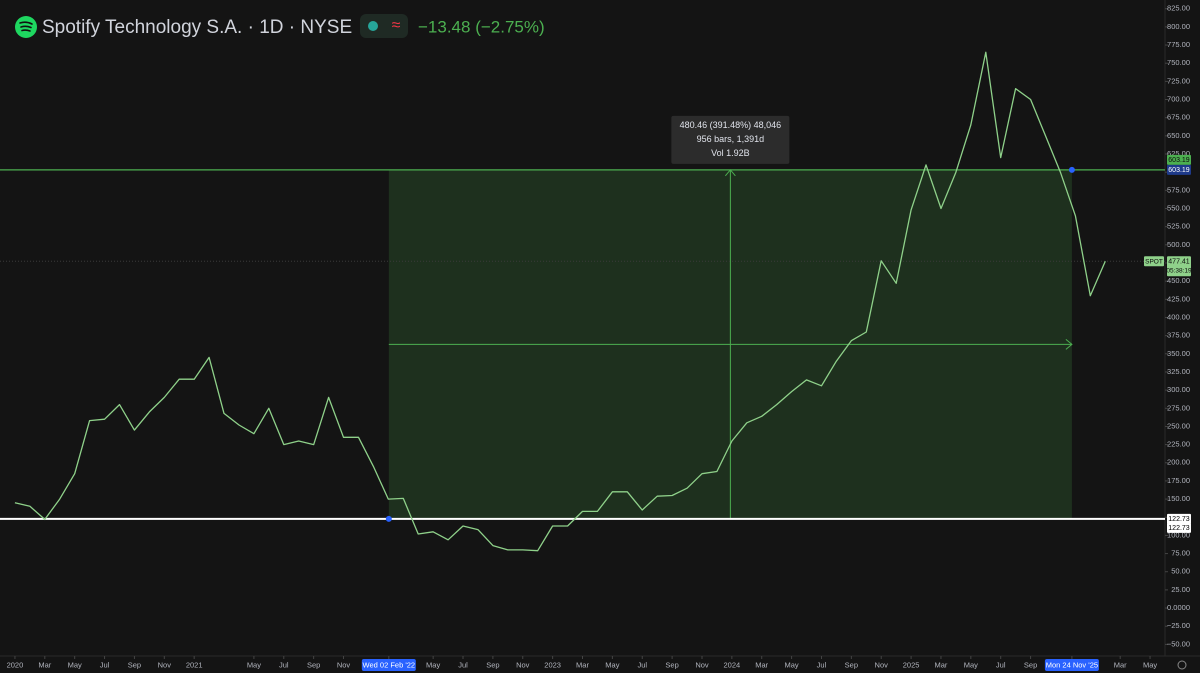 The height and width of the screenshot is (673, 1200). I want to click on y-tick-label: 225.00, so click(1178, 444).